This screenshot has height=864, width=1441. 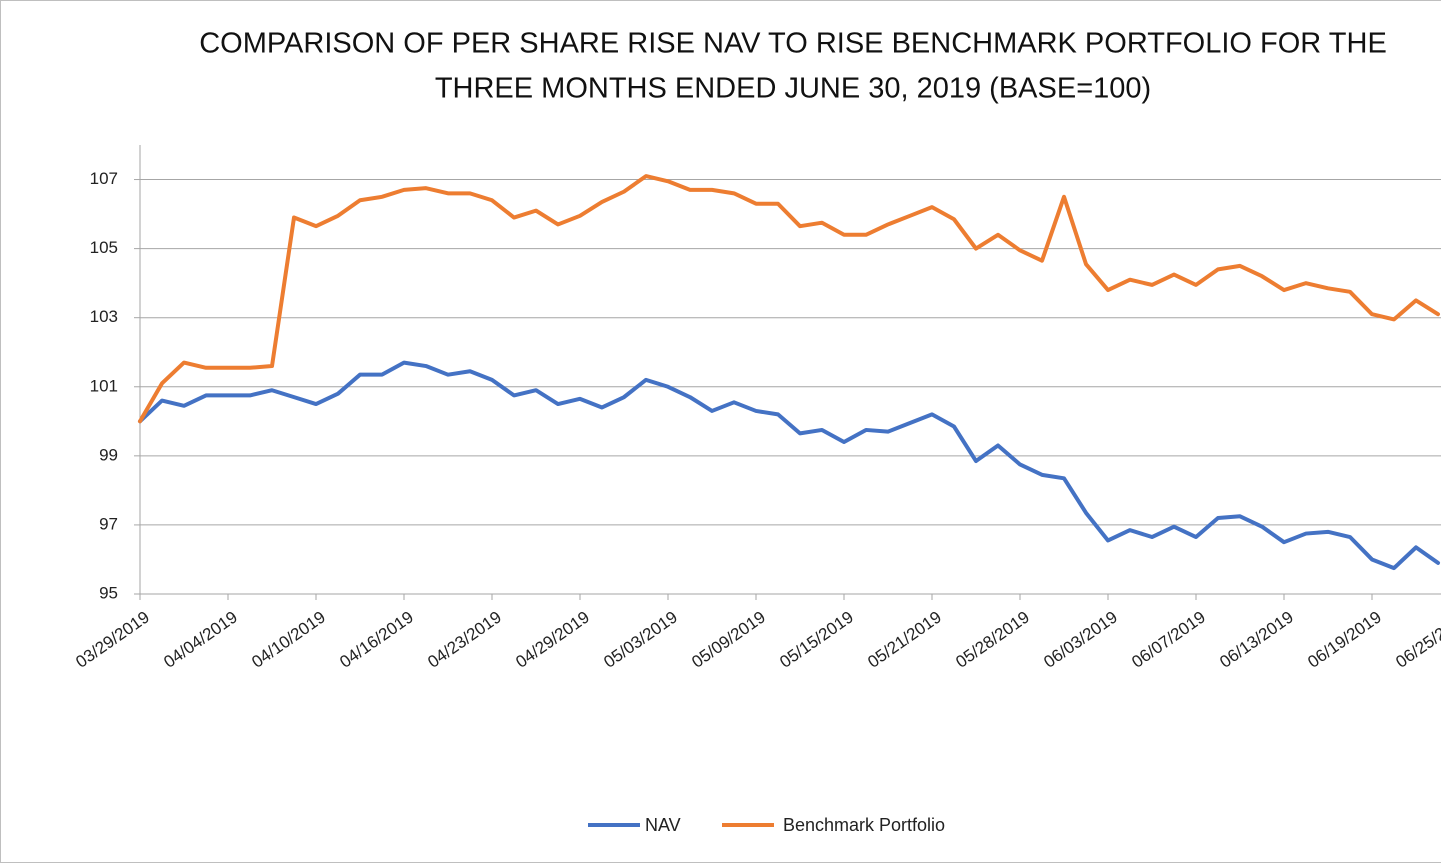 I want to click on y-tick-label: 95, so click(x=108, y=592).